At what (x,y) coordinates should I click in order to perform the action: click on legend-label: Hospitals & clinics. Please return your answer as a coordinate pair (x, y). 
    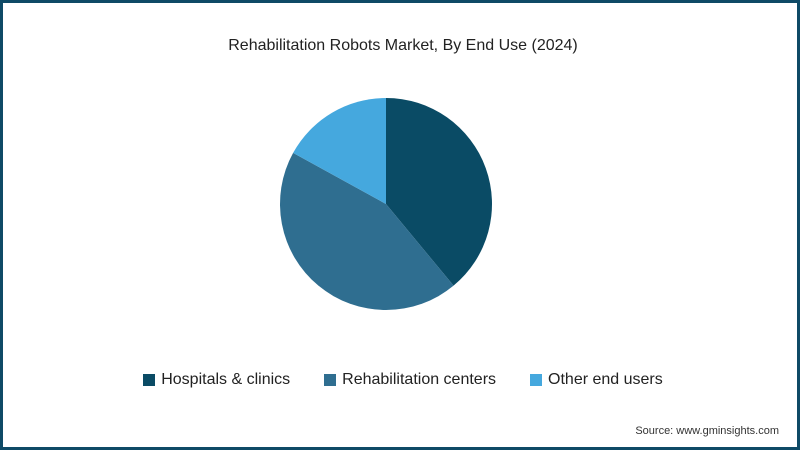
    Looking at the image, I should click on (226, 379).